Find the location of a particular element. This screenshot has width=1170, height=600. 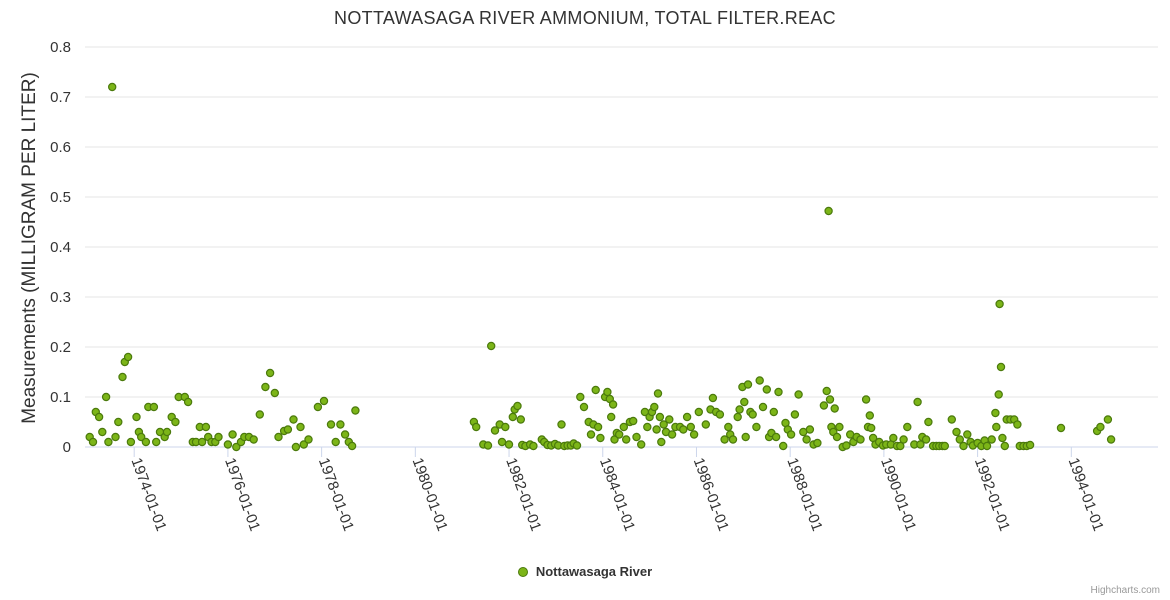

legend: Nottawasaga River is located at coordinates (585, 571).